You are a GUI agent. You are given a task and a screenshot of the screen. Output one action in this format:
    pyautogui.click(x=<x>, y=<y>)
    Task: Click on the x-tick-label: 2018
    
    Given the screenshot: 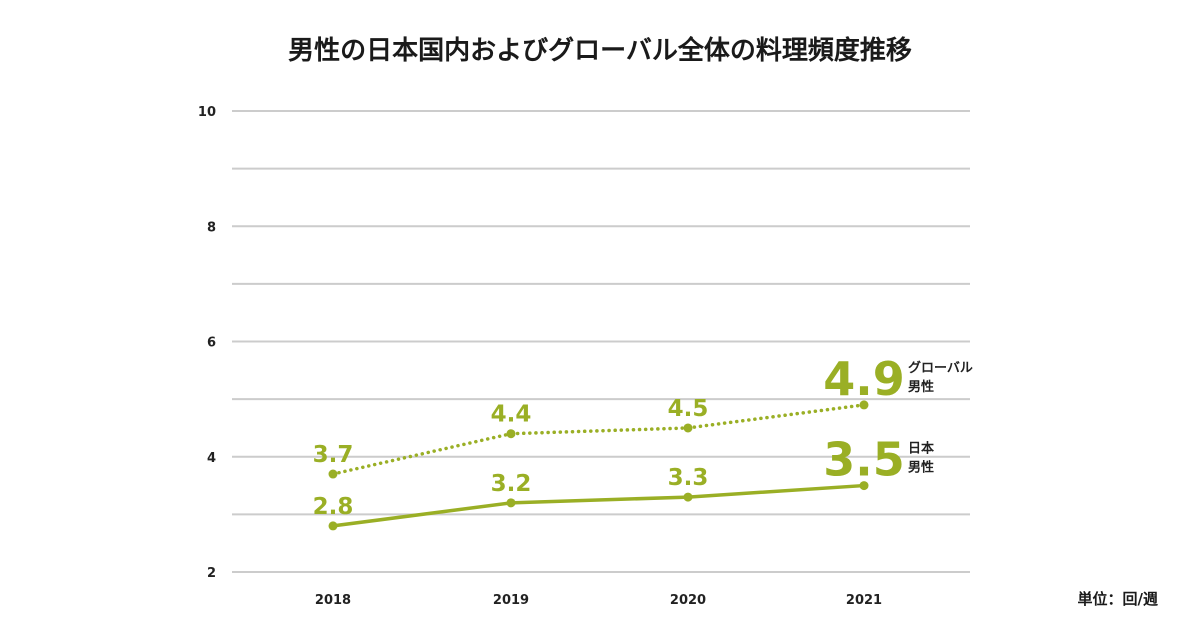 What is the action you would take?
    pyautogui.click(x=333, y=600)
    